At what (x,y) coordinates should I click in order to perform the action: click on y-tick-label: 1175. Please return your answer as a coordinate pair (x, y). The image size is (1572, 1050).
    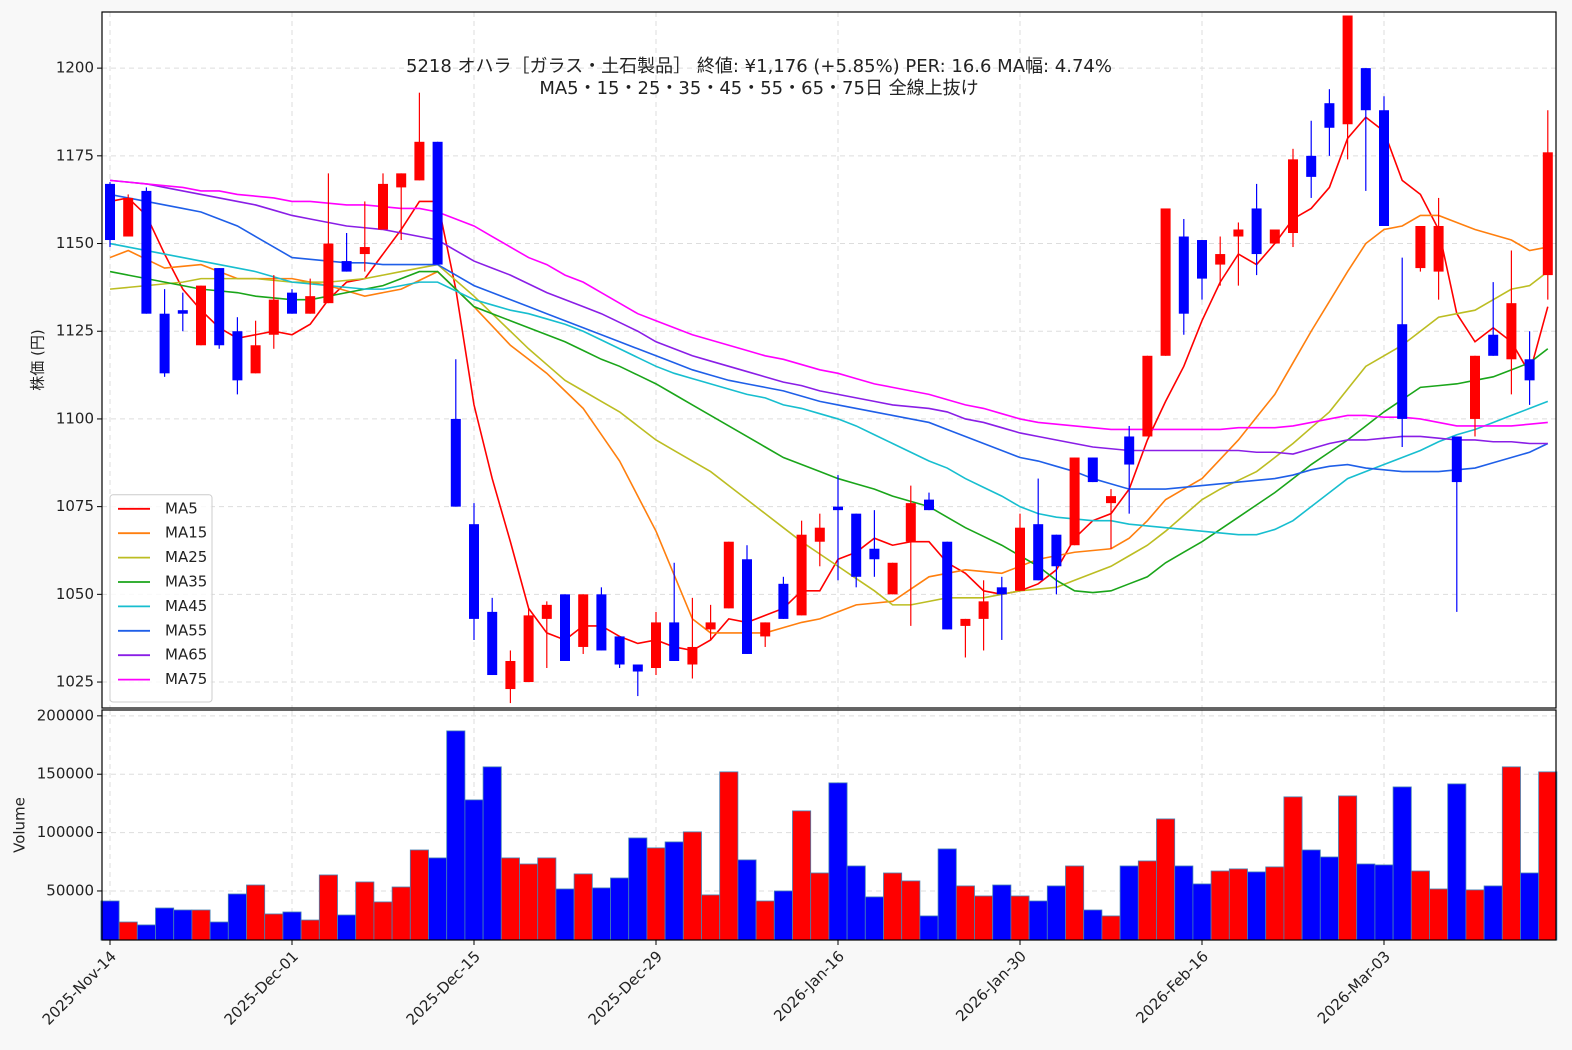
    Looking at the image, I should click on (75, 155).